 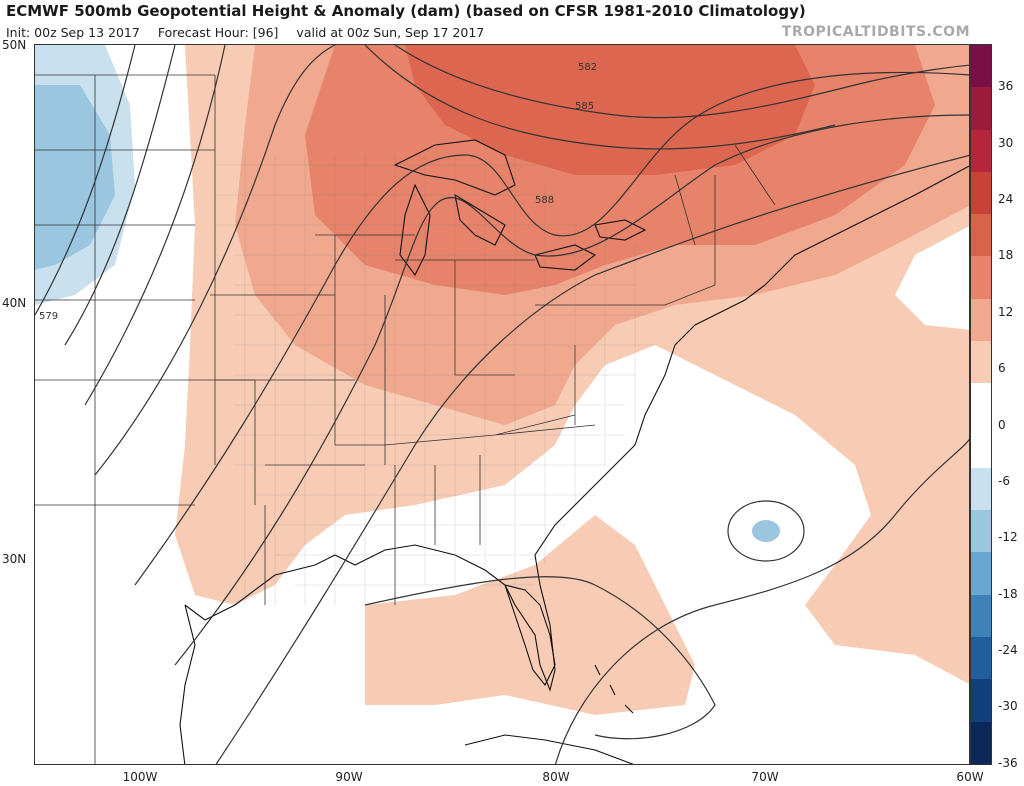 What do you see at coordinates (1006, 86) in the screenshot?
I see `colorbar-tick-label: 36` at bounding box center [1006, 86].